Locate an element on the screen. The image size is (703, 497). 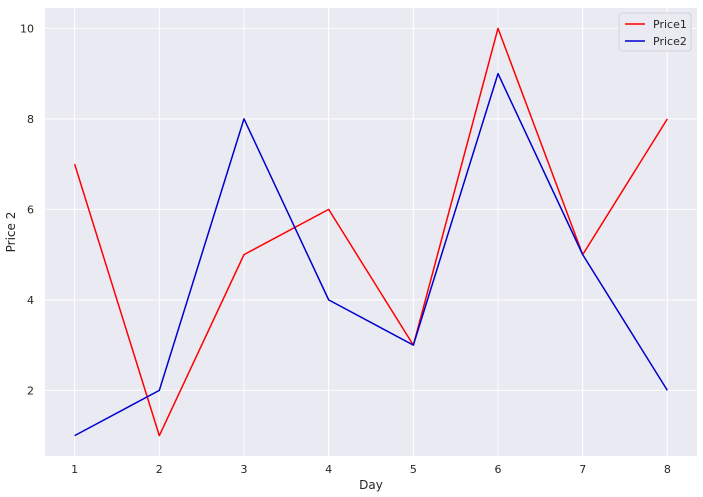
y-axis-label: Price 2 is located at coordinates (11, 232).